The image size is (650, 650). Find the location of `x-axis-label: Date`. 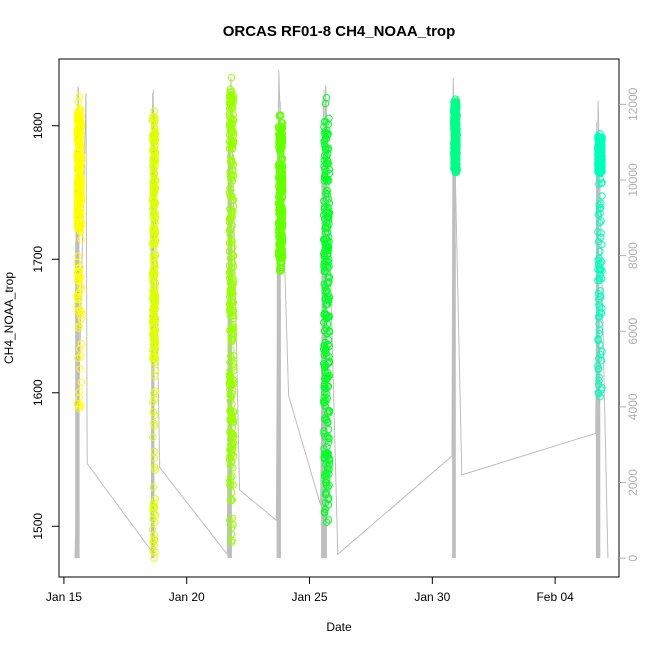

x-axis-label: Date is located at coordinates (339, 627).